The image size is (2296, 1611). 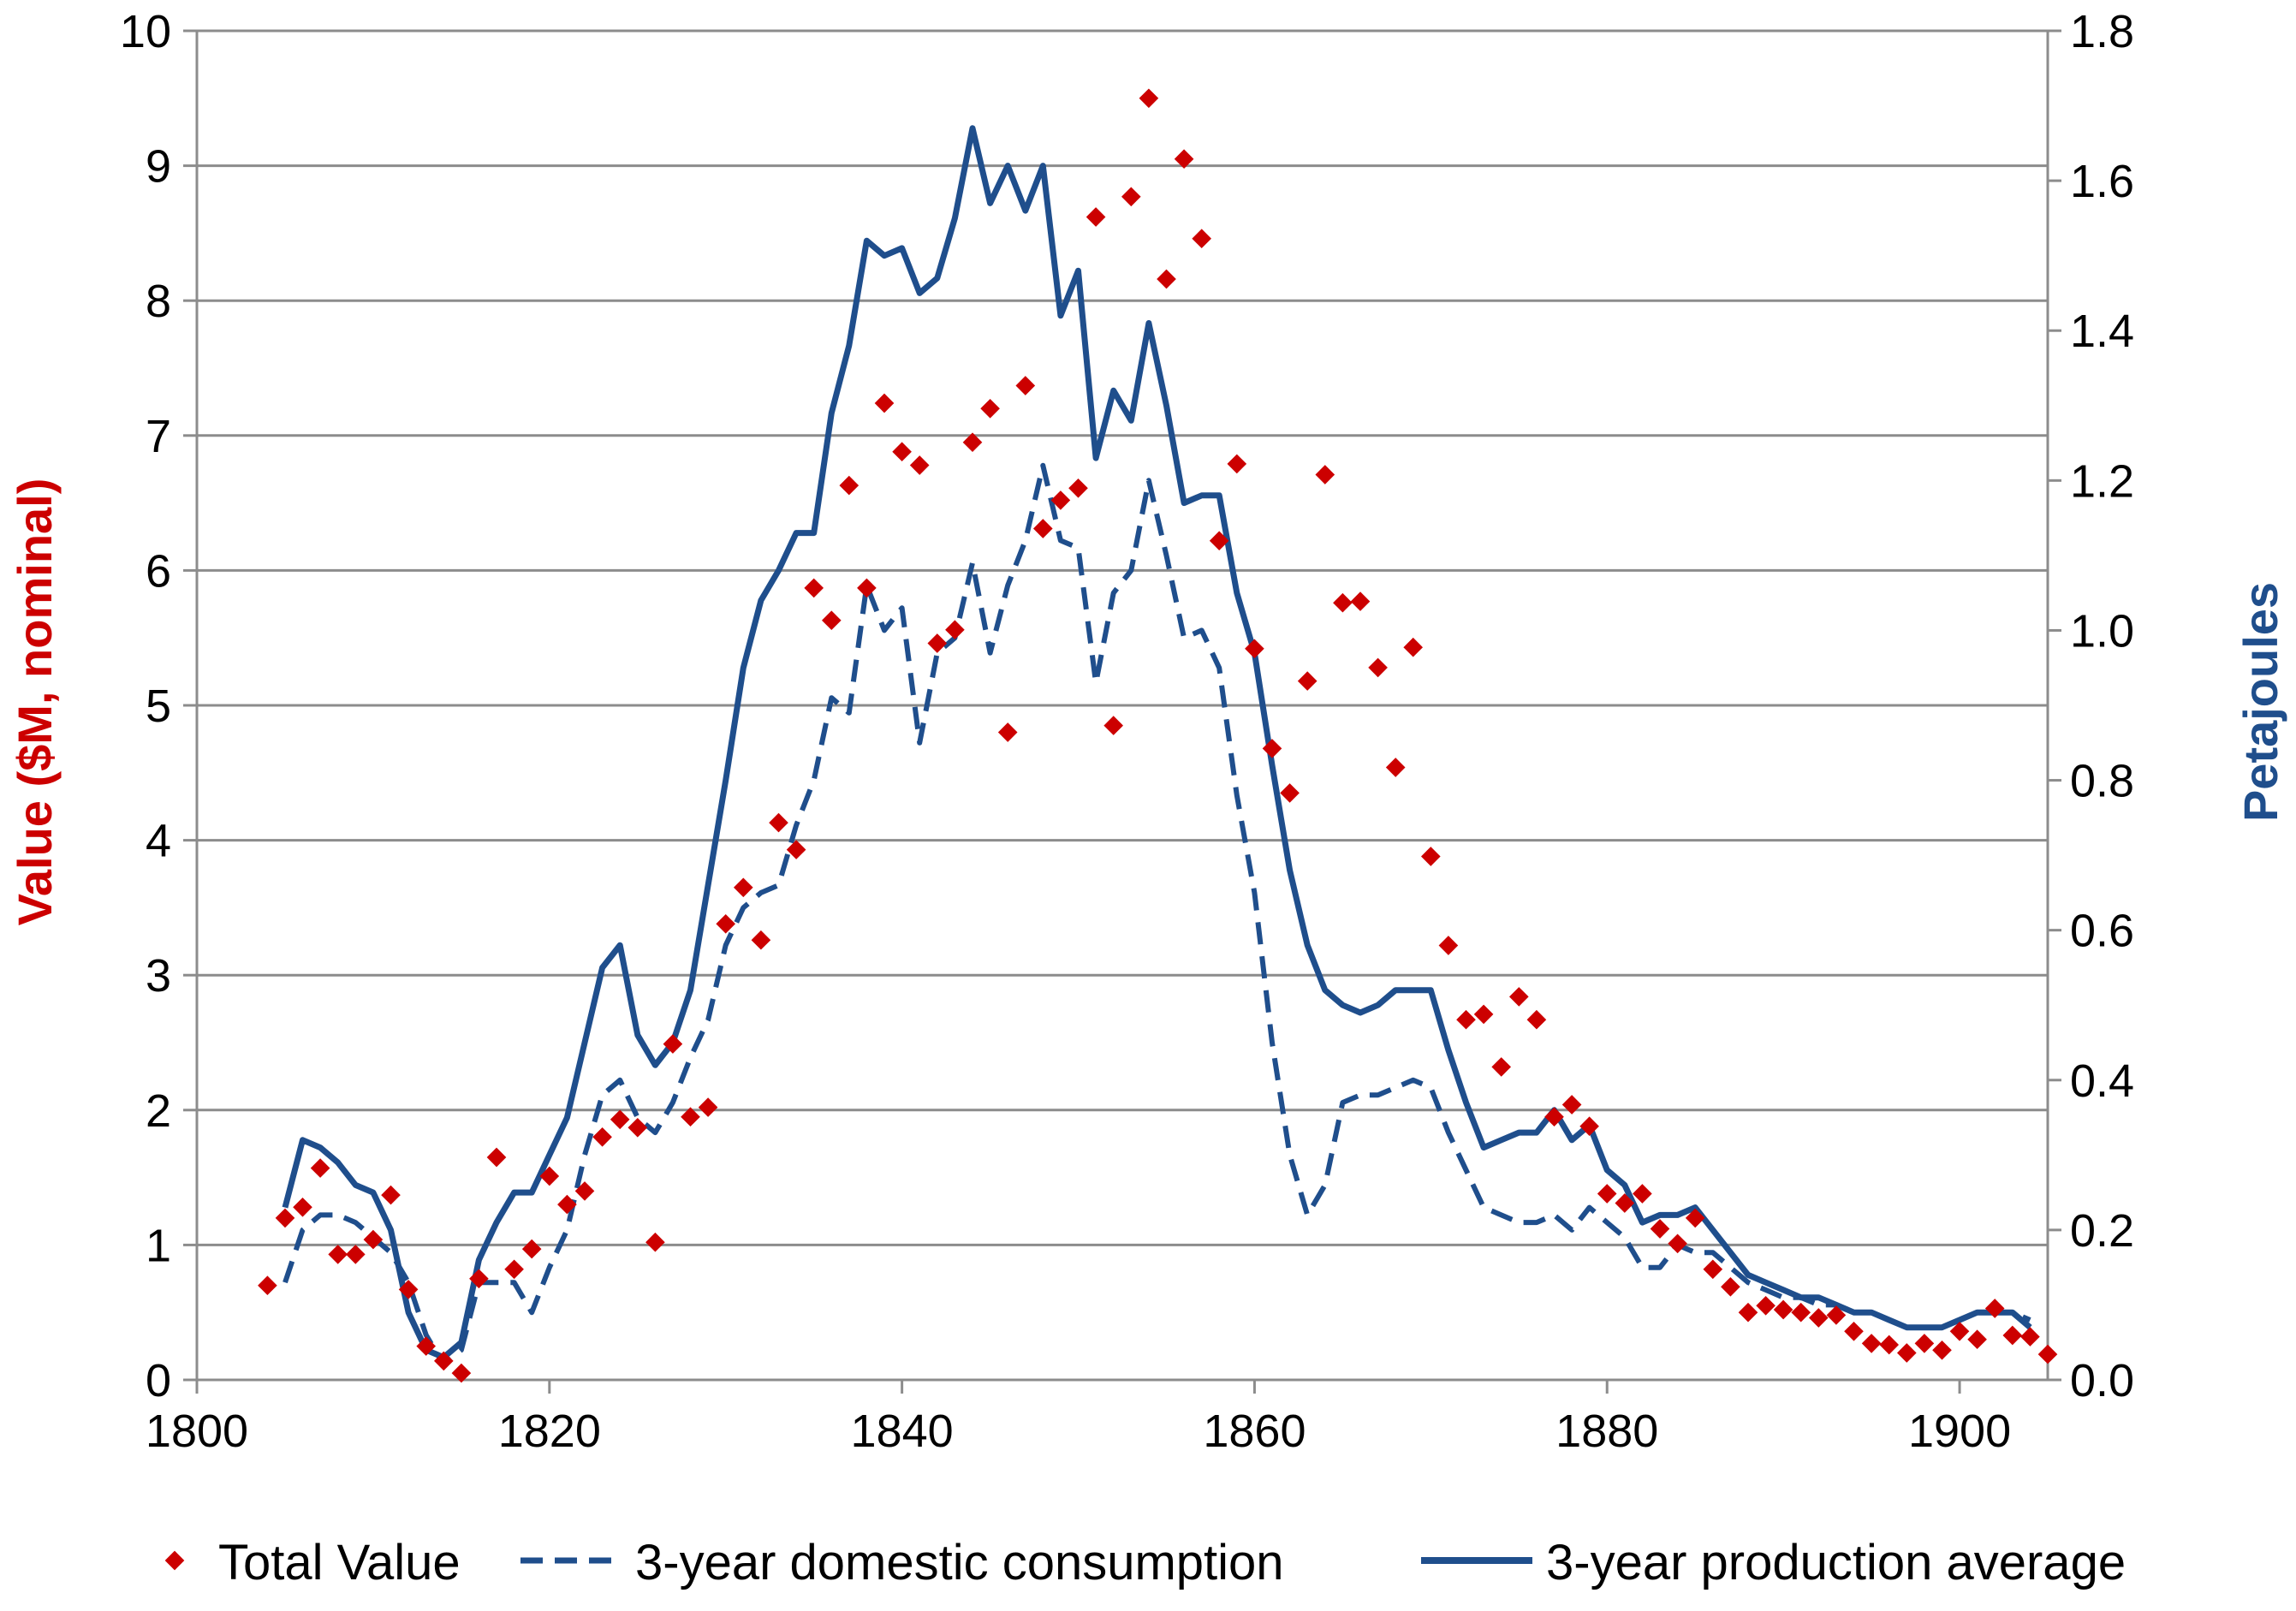 I want to click on legend-label-production: 3-year production average, so click(x=1836, y=1562).